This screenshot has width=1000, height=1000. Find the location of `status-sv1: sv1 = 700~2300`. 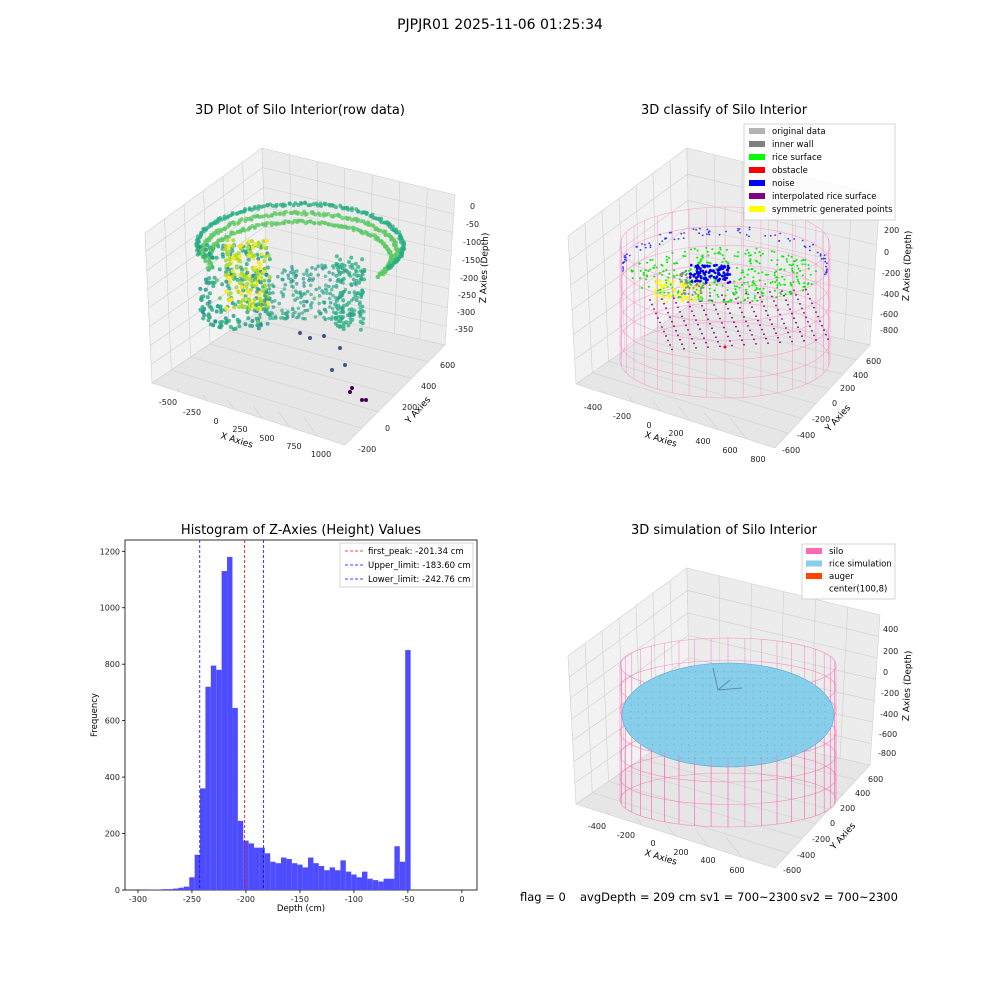

status-sv1: sv1 = 700~2300 is located at coordinates (749, 897).